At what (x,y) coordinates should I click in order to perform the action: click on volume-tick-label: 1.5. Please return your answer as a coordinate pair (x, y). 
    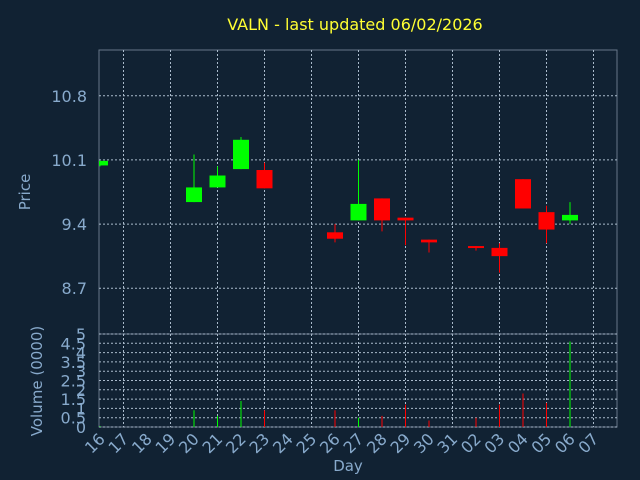
    Looking at the image, I should click on (73, 399).